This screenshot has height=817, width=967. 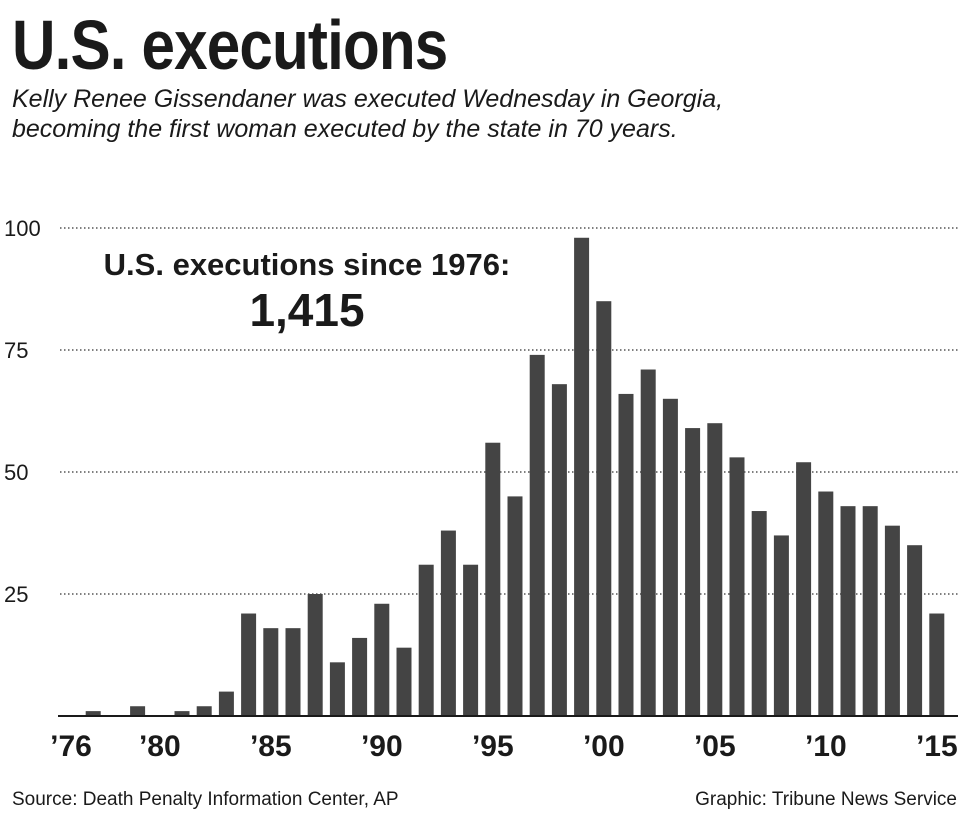 I want to click on callout: U.S. executions since 1976: 1,415, so click(x=307, y=291).